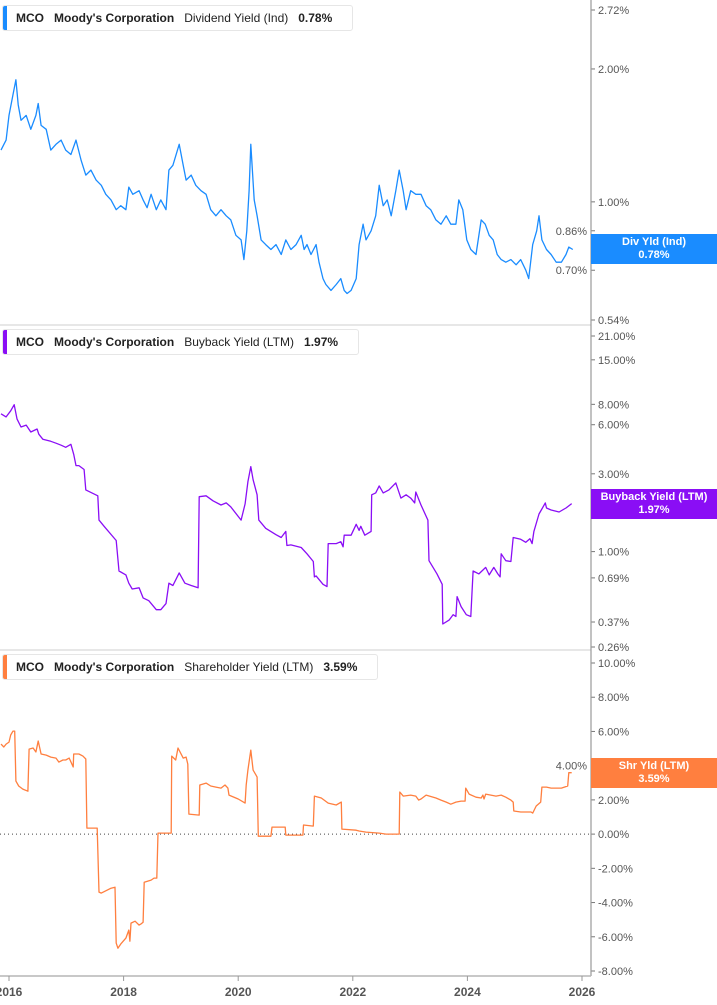  Describe the element at coordinates (617, 361) in the screenshot. I see `y-tick-label: 15.00%` at that location.